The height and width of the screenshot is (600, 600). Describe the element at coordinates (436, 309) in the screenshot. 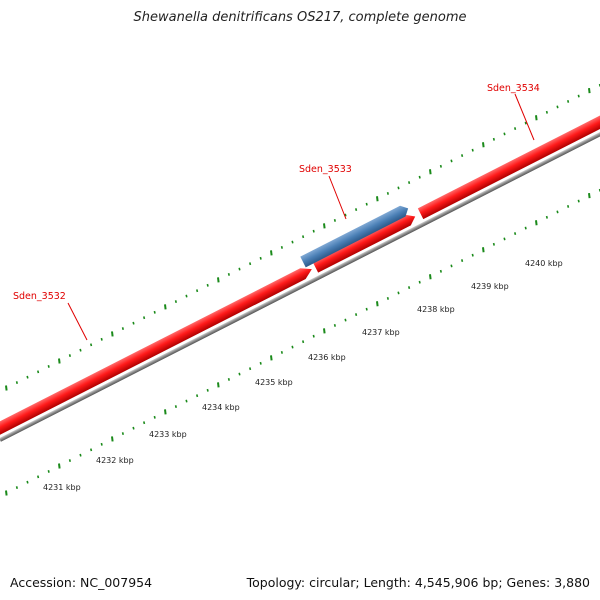

I see `scale-label-4238: 4238 kbp` at that location.